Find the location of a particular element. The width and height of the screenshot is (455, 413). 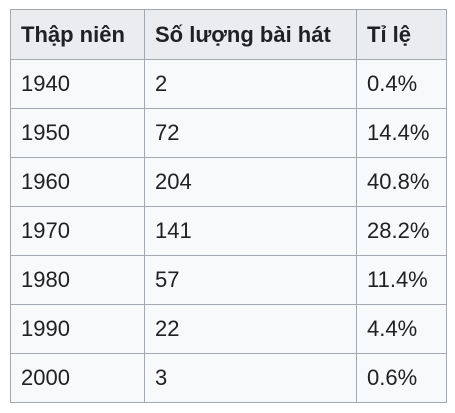

table-row: 1980 57 11.4% is located at coordinates (229, 280).